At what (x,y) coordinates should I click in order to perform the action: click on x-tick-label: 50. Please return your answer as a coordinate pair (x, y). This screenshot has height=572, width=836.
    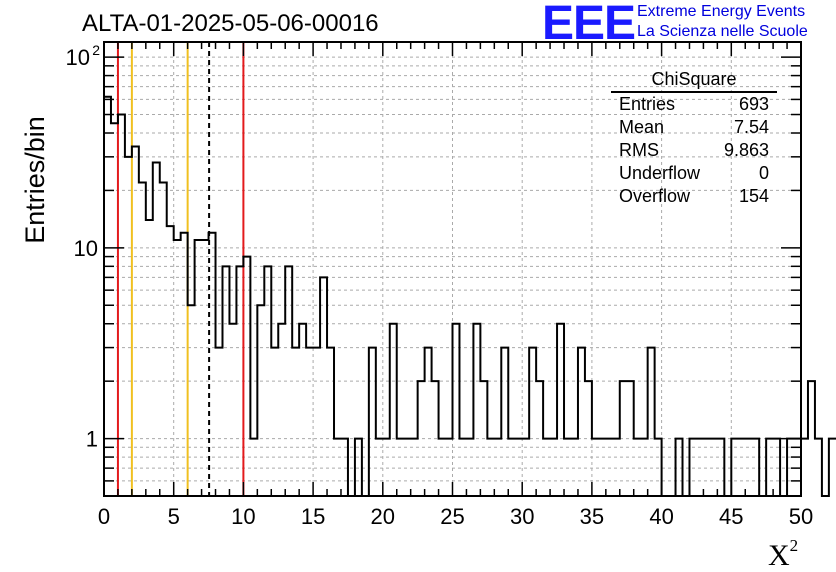
    Looking at the image, I should click on (801, 516).